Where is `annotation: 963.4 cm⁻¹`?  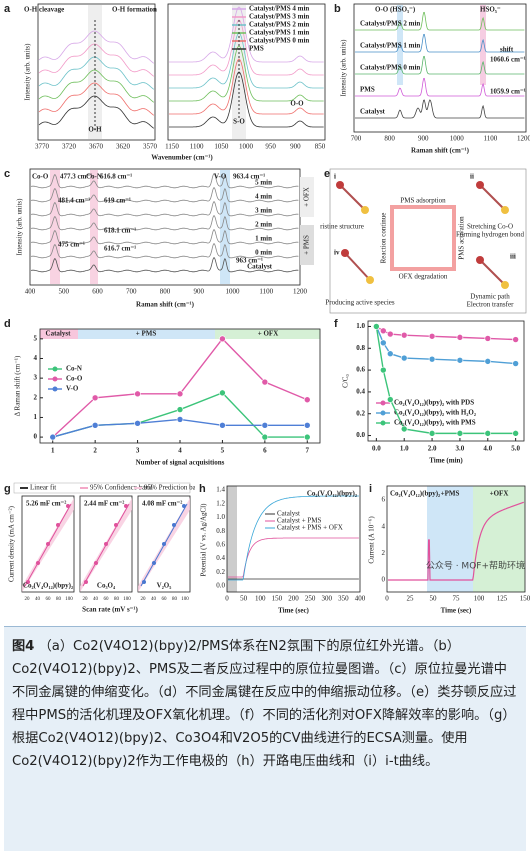 annotation: 963.4 cm⁻¹ is located at coordinates (249, 177).